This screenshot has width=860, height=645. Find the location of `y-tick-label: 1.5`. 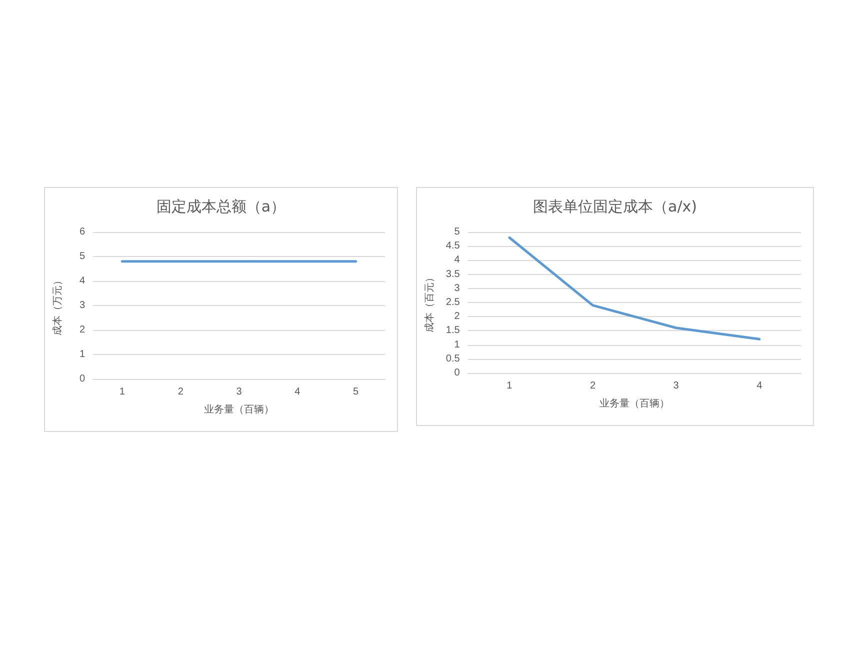

y-tick-label: 1.5 is located at coordinates (453, 330).